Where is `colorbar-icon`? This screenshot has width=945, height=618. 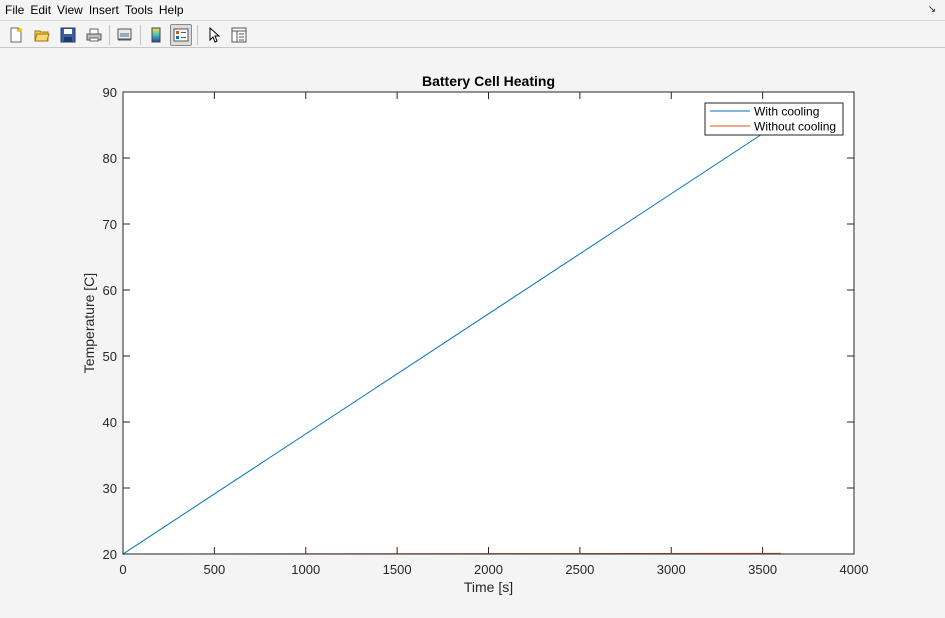 colorbar-icon is located at coordinates (156, 35).